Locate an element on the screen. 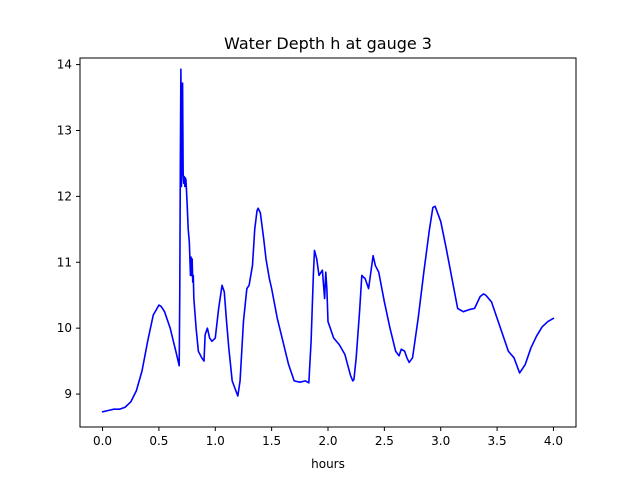 Image resolution: width=640 pixels, height=484 pixels. x-axis-ticks: 0.0 0.5 1.0 1.5 2.0 2.5 3.0 3.5 4.0 is located at coordinates (328, 437).